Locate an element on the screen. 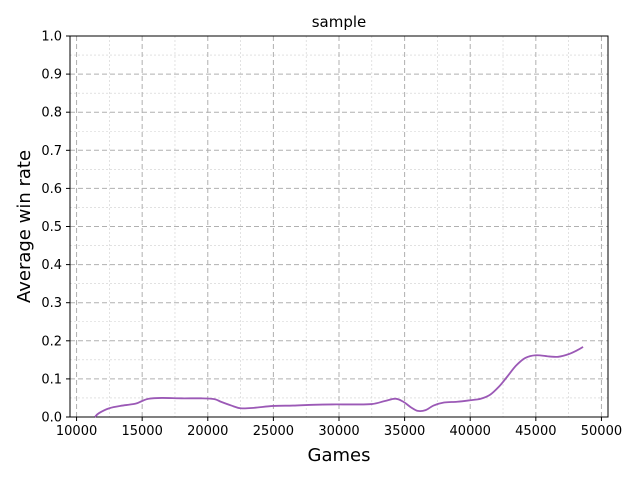 This screenshot has height=480, width=640. y-tick-label: 0.7 is located at coordinates (51, 151).